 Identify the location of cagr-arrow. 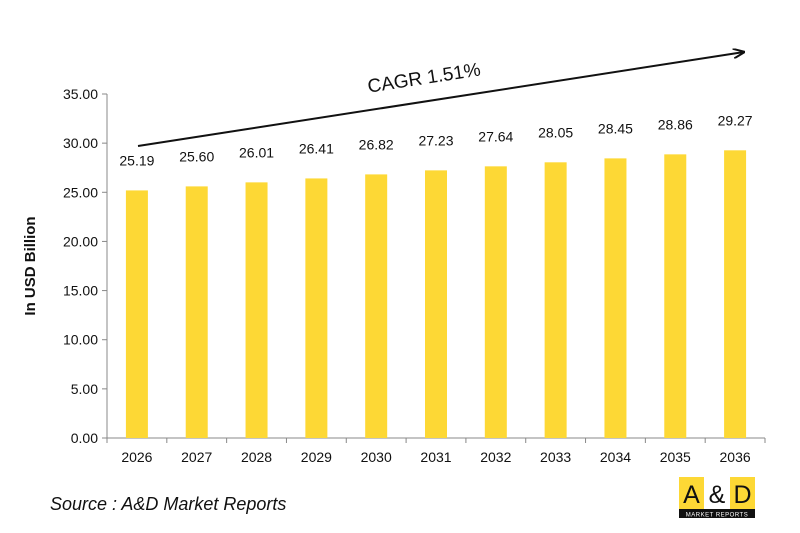
(440, 99).